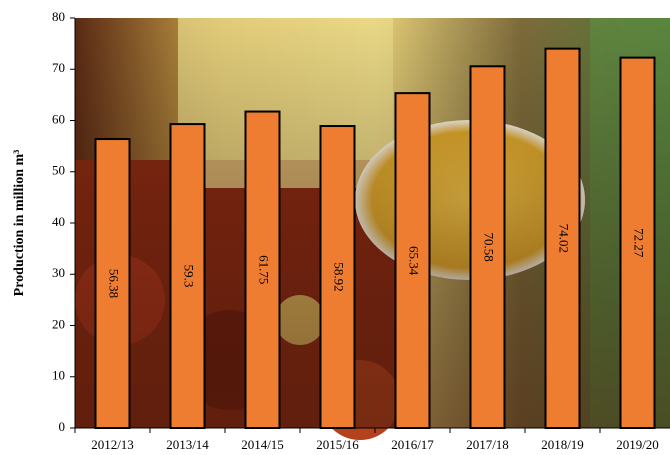 This screenshot has width=670, height=455. What do you see at coordinates (337, 444) in the screenshot?
I see `x-tick-label: 2015/16` at bounding box center [337, 444].